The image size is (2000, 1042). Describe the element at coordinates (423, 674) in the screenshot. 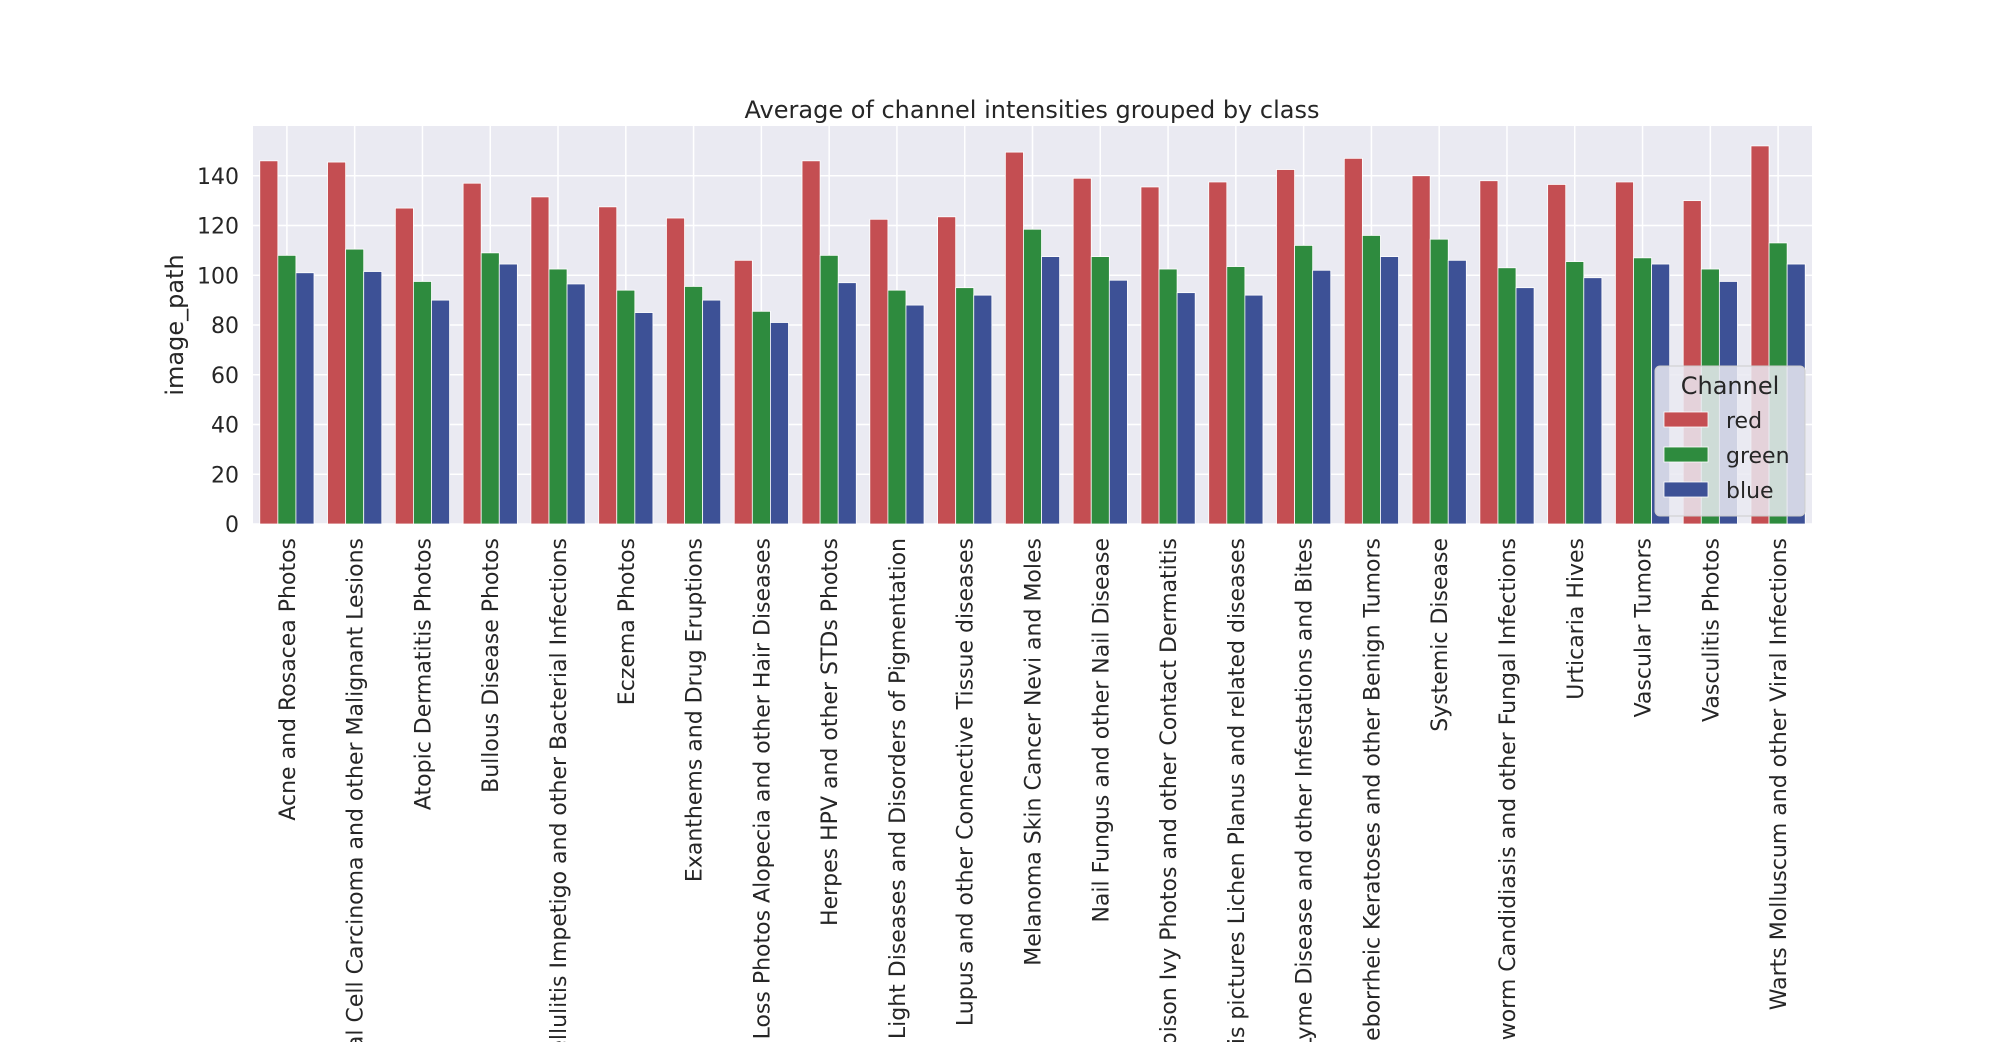

I see `x-tick-label: Atopic Dermatitis Photos` at that location.